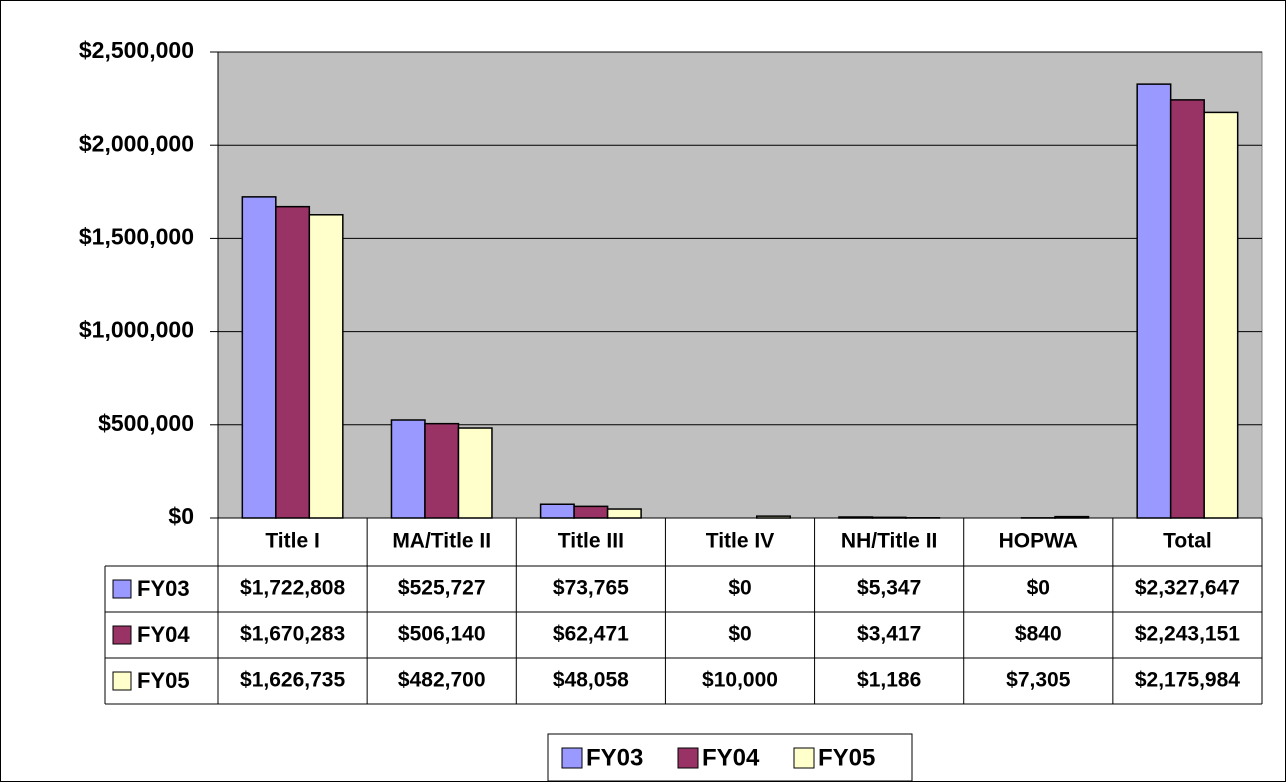 The image size is (1286, 782). I want to click on table-cell: $482,700, so click(442, 680).